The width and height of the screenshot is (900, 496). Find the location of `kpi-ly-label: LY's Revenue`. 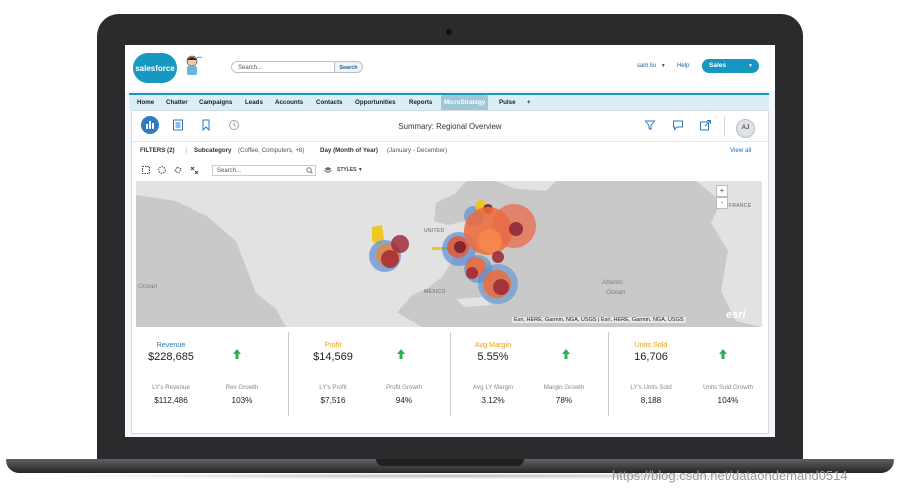

kpi-ly-label: LY's Revenue is located at coordinates (171, 387).